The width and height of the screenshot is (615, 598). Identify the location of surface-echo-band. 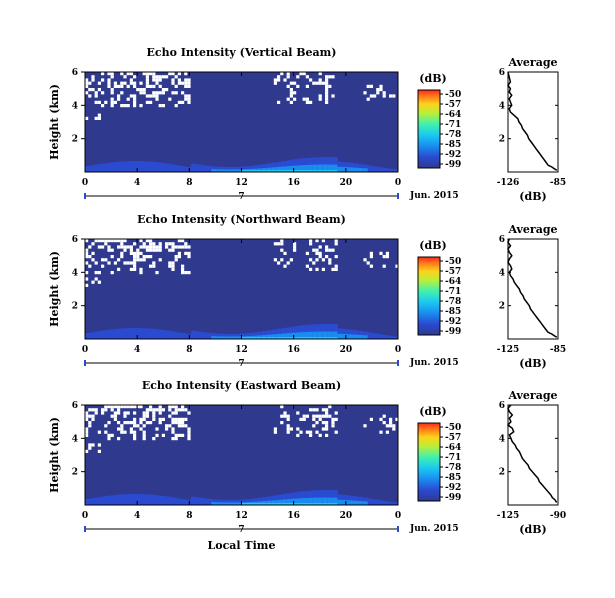
(242, 497).